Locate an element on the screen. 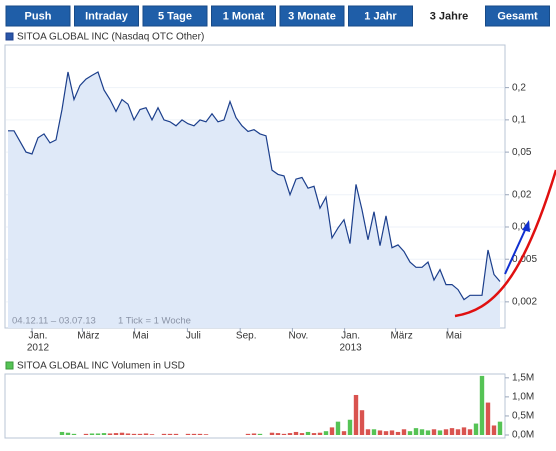  annotation-curve is located at coordinates (505, 243).